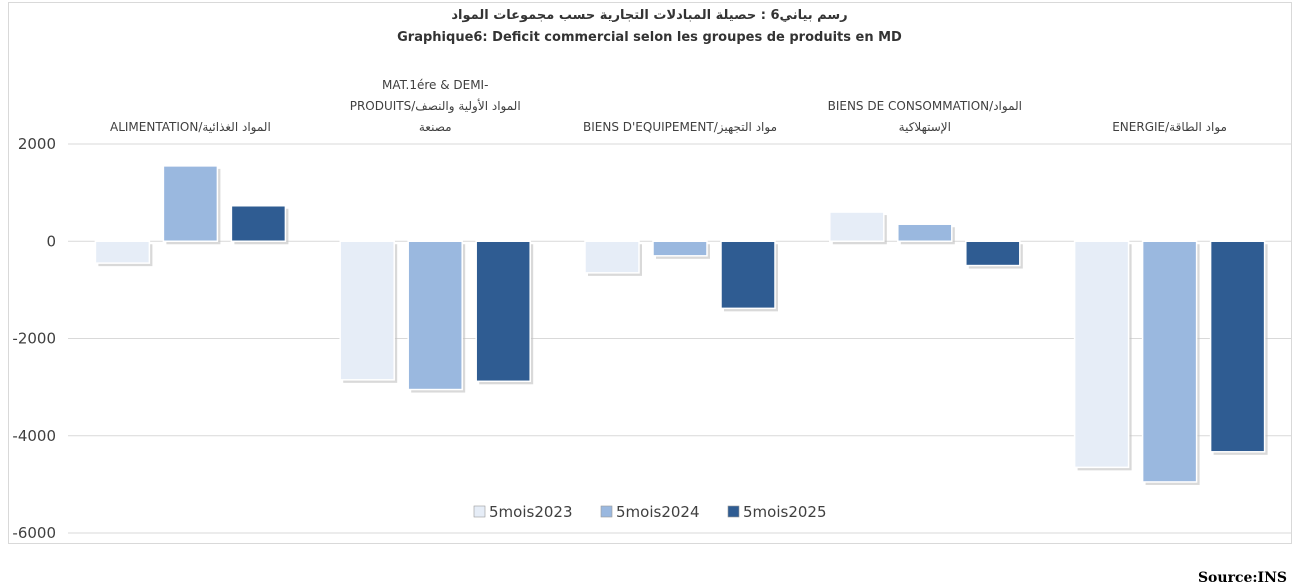  What do you see at coordinates (51, 241) in the screenshot?
I see `y-tick-label: 0` at bounding box center [51, 241].